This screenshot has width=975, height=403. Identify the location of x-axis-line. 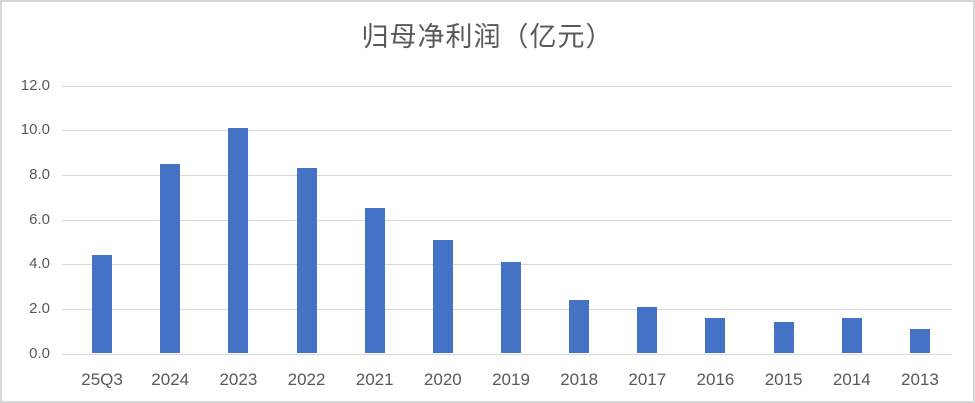
(507, 354).